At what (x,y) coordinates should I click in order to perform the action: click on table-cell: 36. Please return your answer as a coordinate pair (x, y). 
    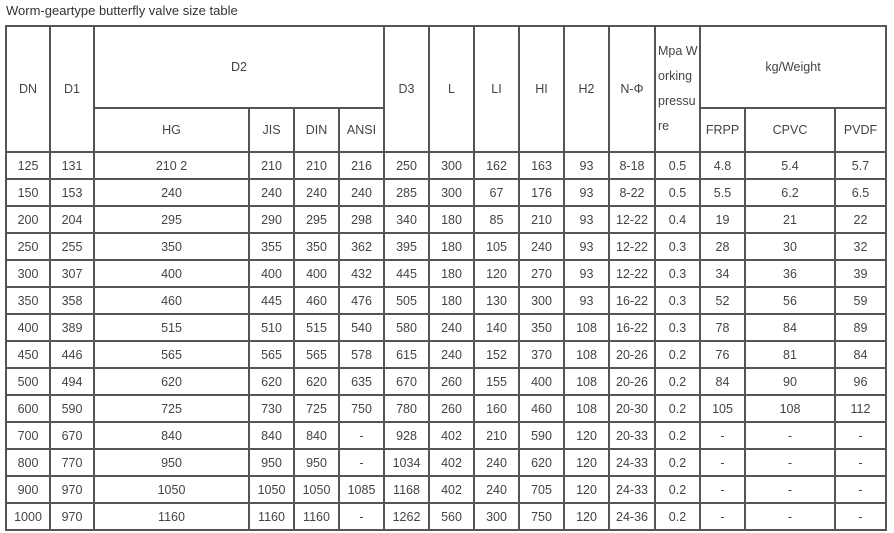
    Looking at the image, I should click on (790, 273).